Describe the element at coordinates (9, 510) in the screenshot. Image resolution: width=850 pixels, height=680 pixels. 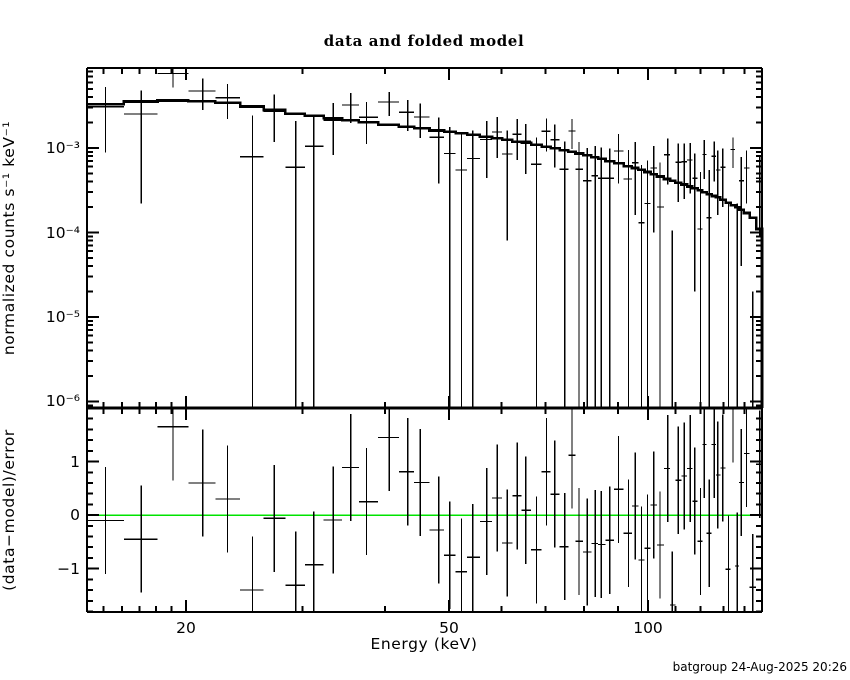
I see `bottom-y-axis-label: (data−model)/error` at that location.